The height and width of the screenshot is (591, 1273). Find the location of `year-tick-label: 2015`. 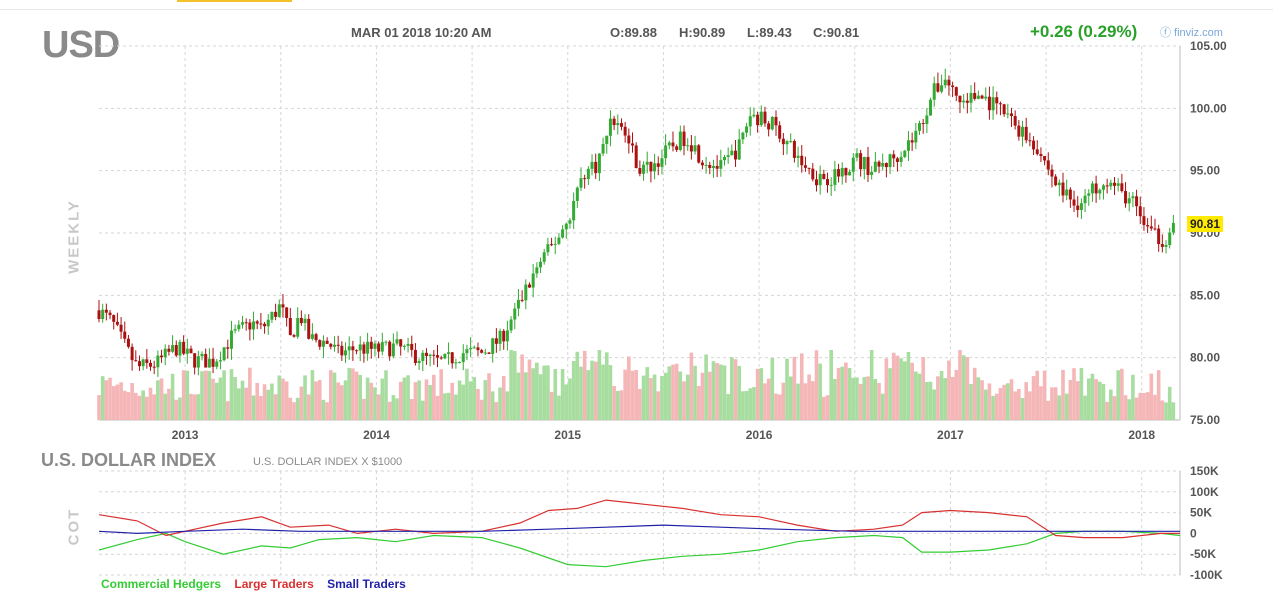

year-tick-label: 2015 is located at coordinates (567, 435).